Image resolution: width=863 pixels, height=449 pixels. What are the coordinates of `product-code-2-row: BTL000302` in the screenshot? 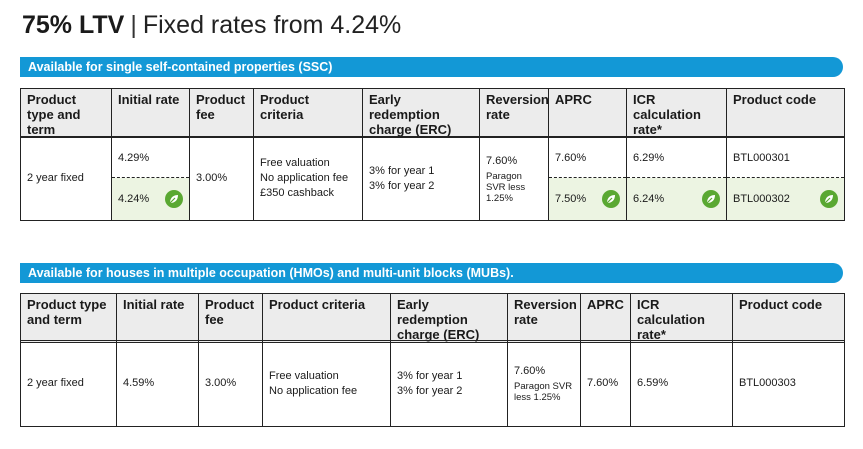 It's located at (785, 199).